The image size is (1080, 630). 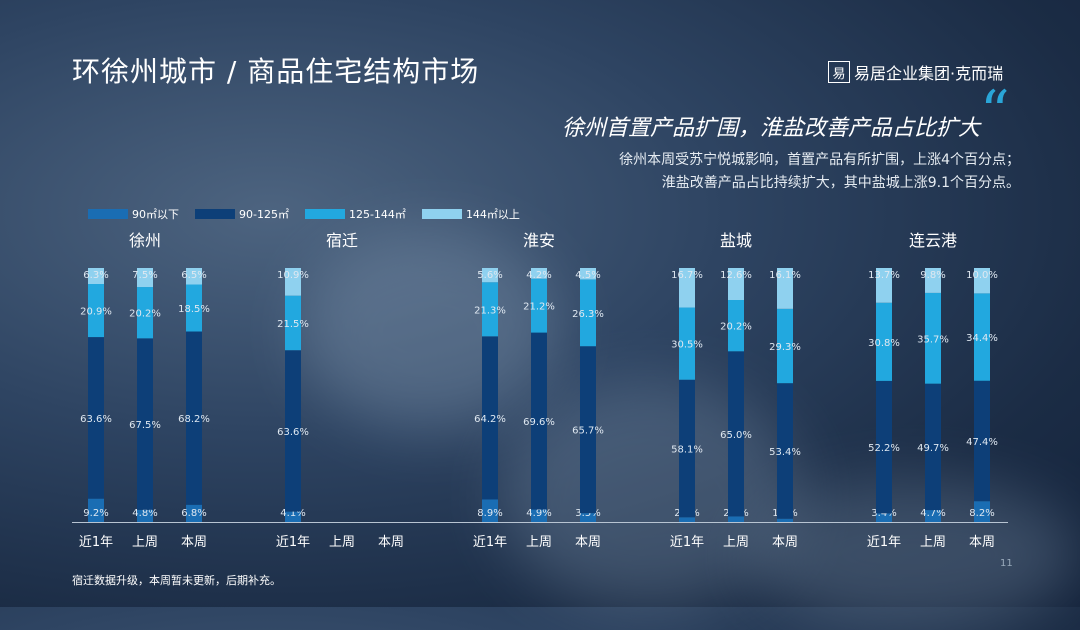 I want to click on bar-category-label-4-2: 本周, so click(x=982, y=542).